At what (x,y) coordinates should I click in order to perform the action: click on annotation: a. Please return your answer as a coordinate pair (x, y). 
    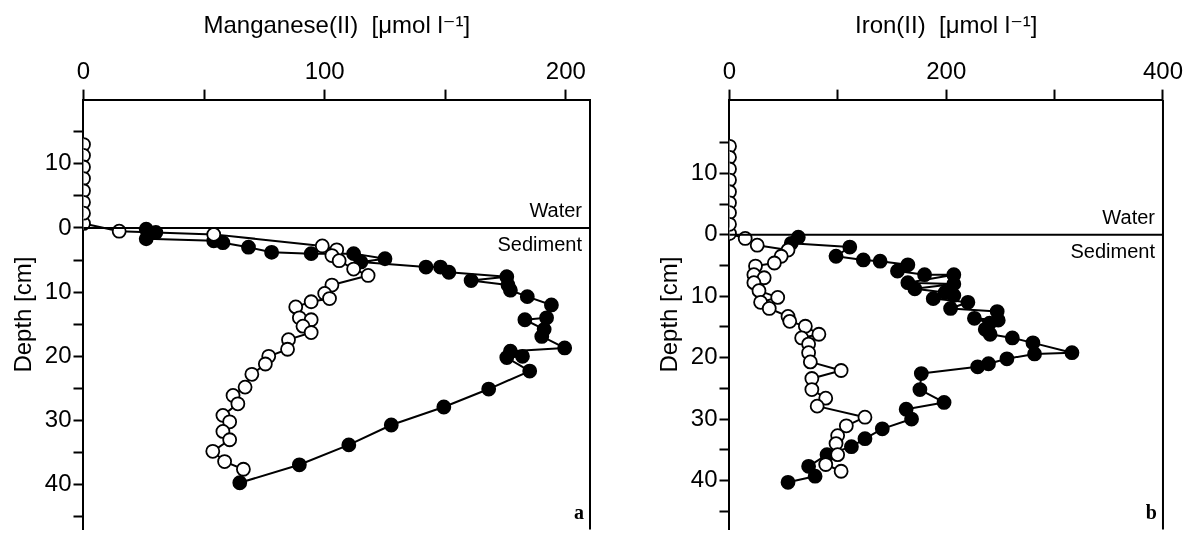
    Looking at the image, I should click on (579, 511).